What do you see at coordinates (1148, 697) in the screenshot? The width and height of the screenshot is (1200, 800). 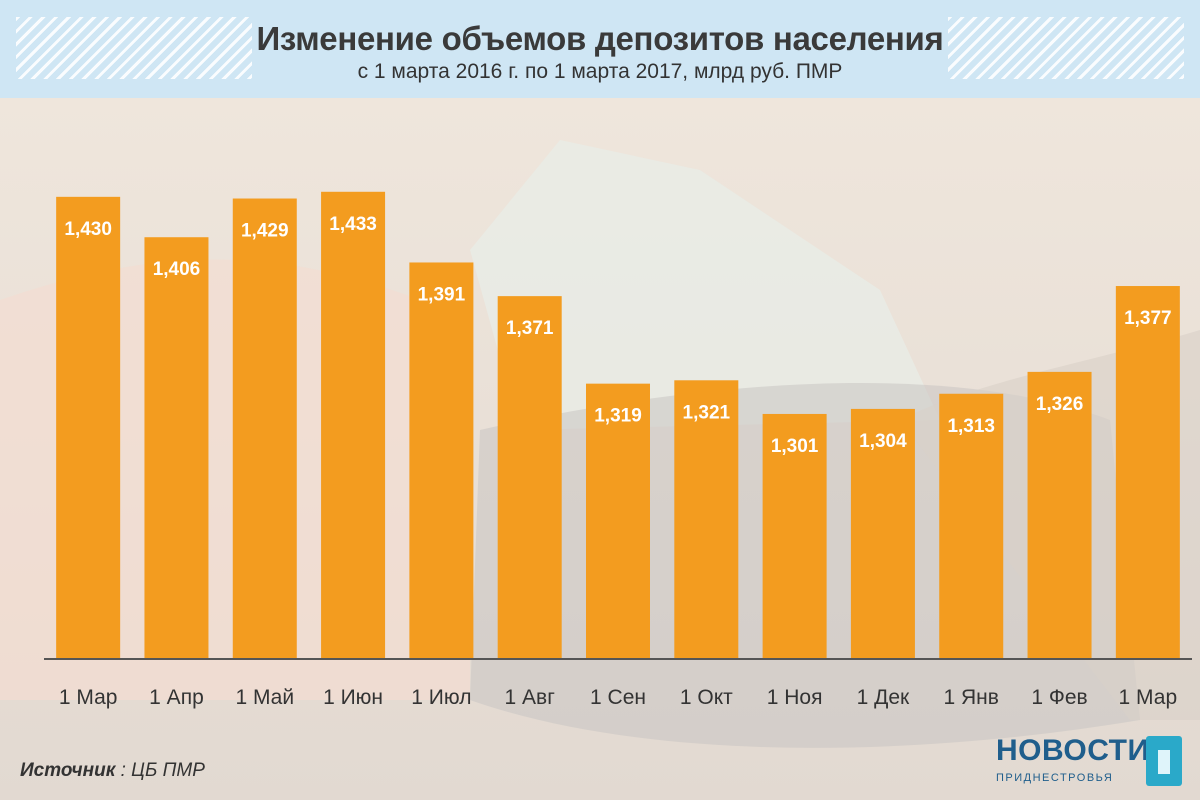 I see `x-tick-label-13: 1 Мар` at bounding box center [1148, 697].